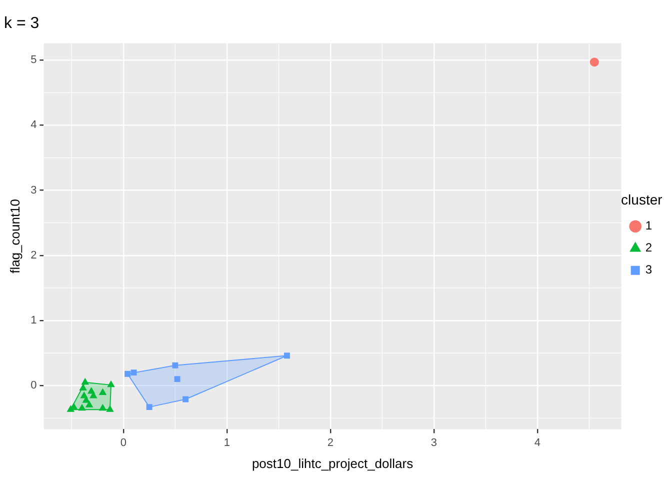 The width and height of the screenshot is (672, 480). What do you see at coordinates (537, 442) in the screenshot?
I see `x-tick-label: 4` at bounding box center [537, 442].